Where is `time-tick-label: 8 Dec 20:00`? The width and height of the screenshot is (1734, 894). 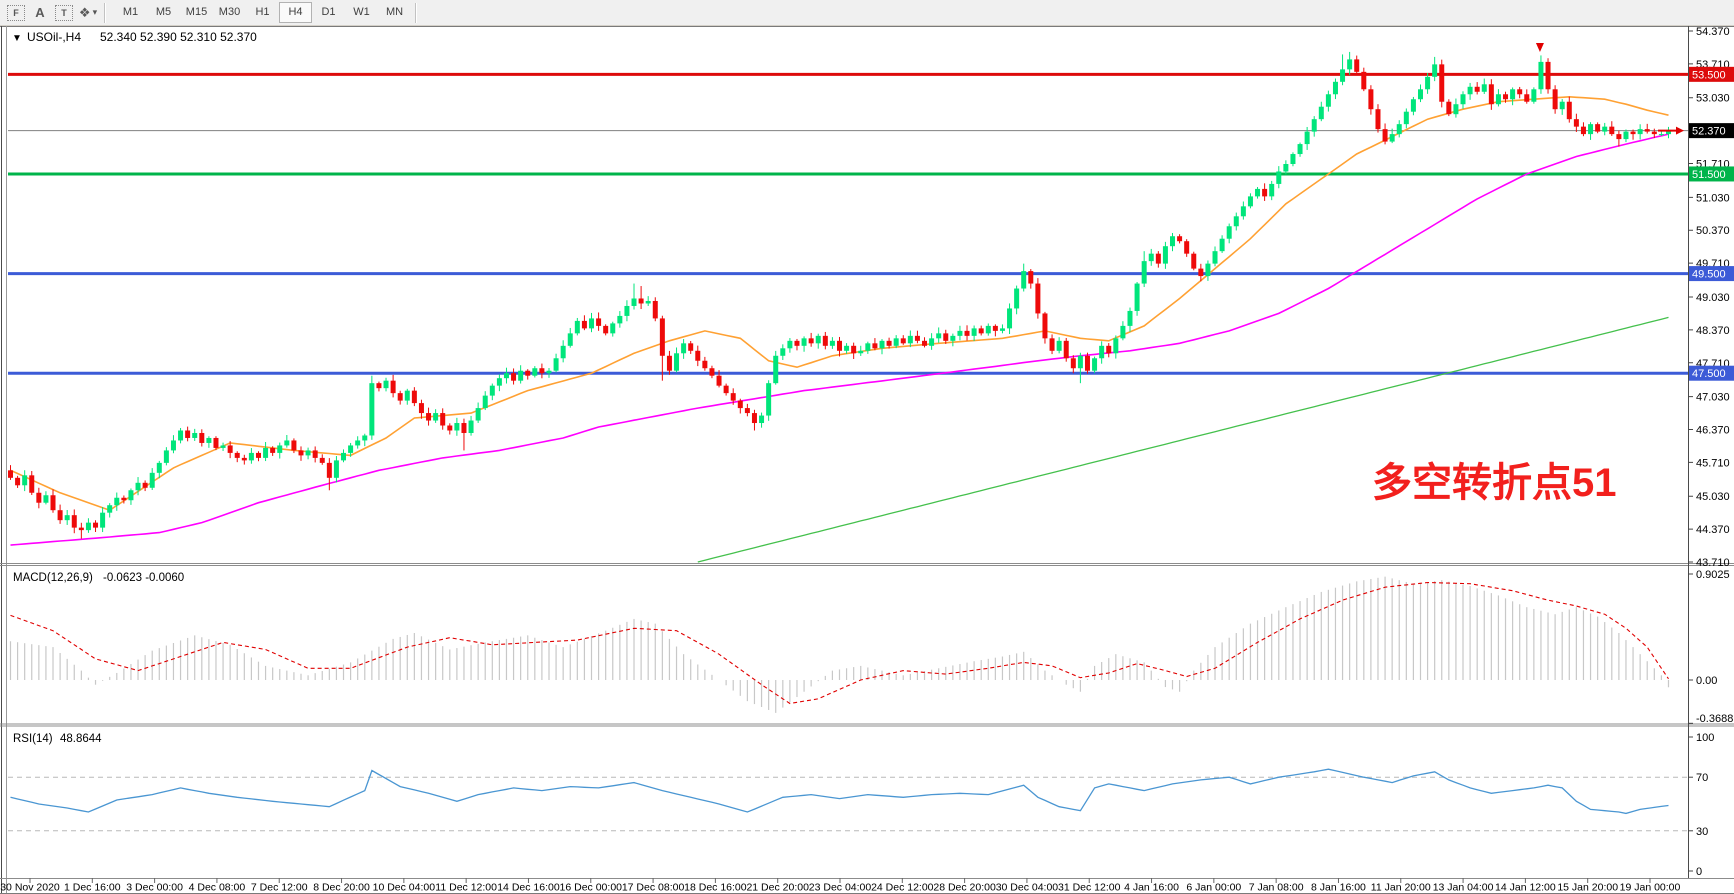
time-tick-label: 8 Dec 20:00 is located at coordinates (341, 888).